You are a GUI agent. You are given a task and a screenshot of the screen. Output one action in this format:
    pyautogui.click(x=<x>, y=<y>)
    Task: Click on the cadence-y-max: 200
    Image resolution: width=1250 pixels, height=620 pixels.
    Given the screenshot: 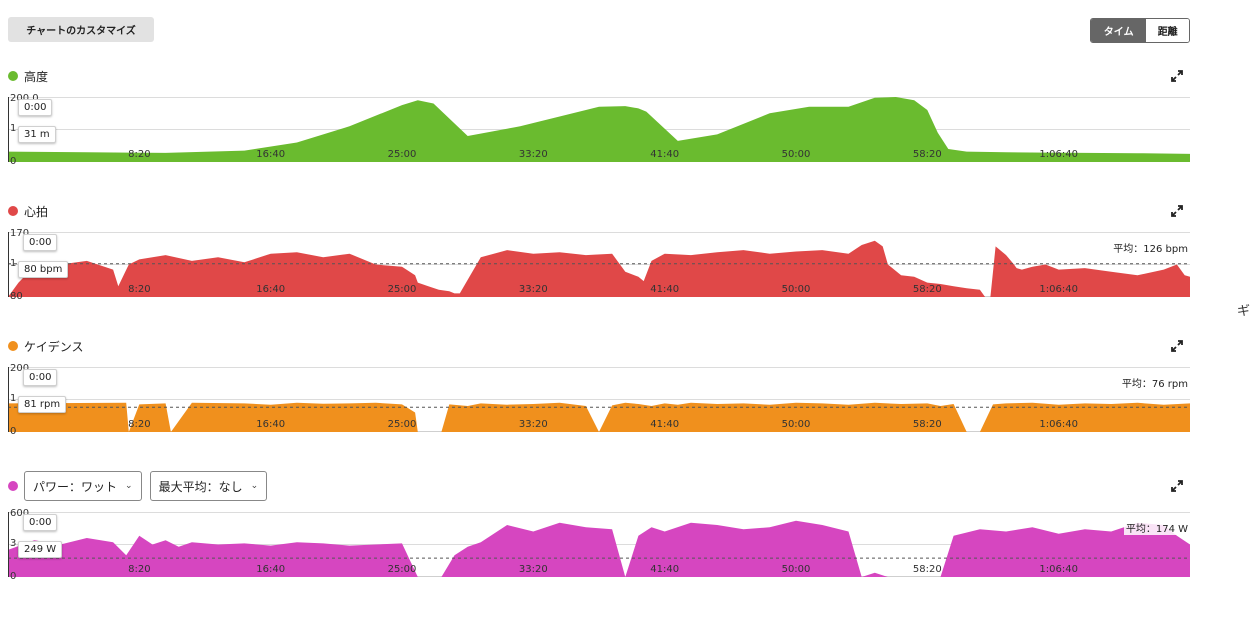 What is the action you would take?
    pyautogui.click(x=20, y=368)
    